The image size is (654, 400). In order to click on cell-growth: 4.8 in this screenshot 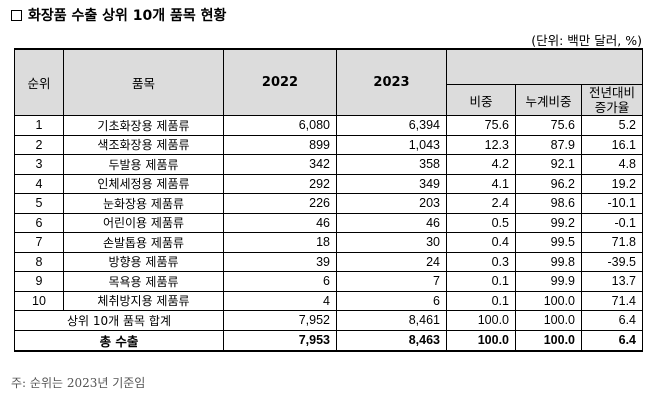, I will do `click(612, 164)`.